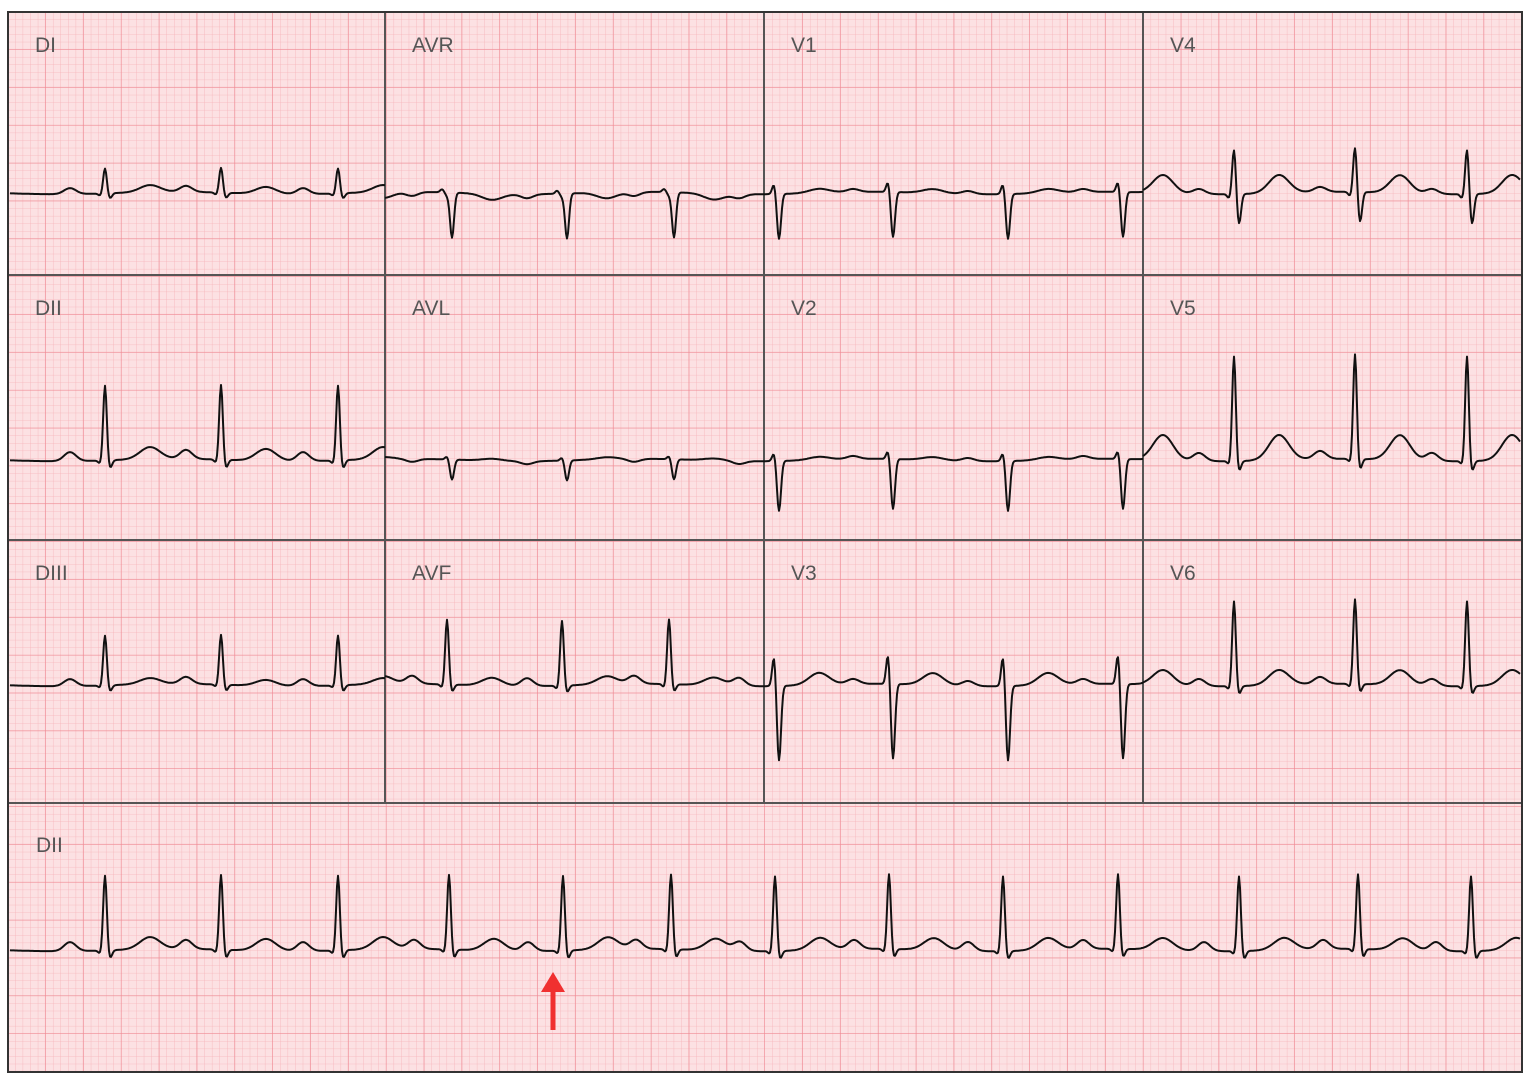  Describe the element at coordinates (1183, 573) in the screenshot. I see `lead-label: V6` at that location.